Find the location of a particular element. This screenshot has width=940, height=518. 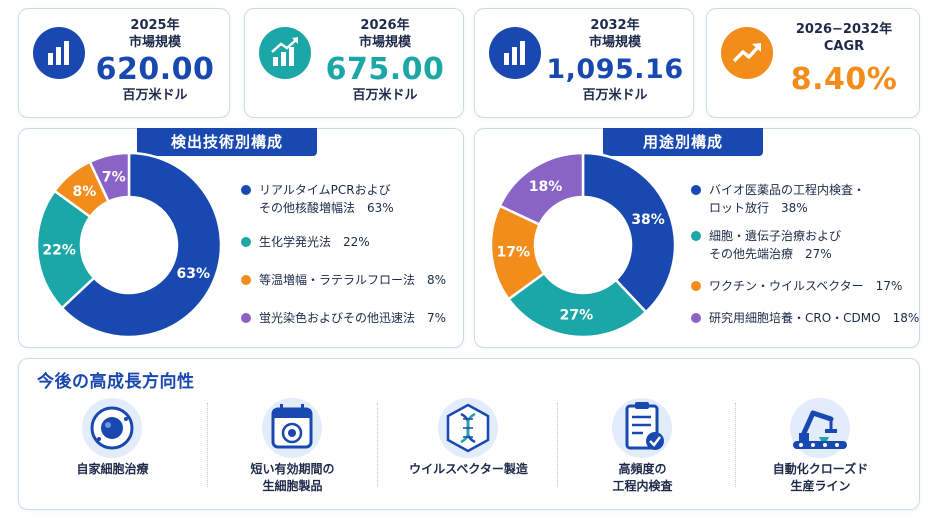

legend-item: 蛍光染色およびその他迅速法 7% is located at coordinates (343, 318).